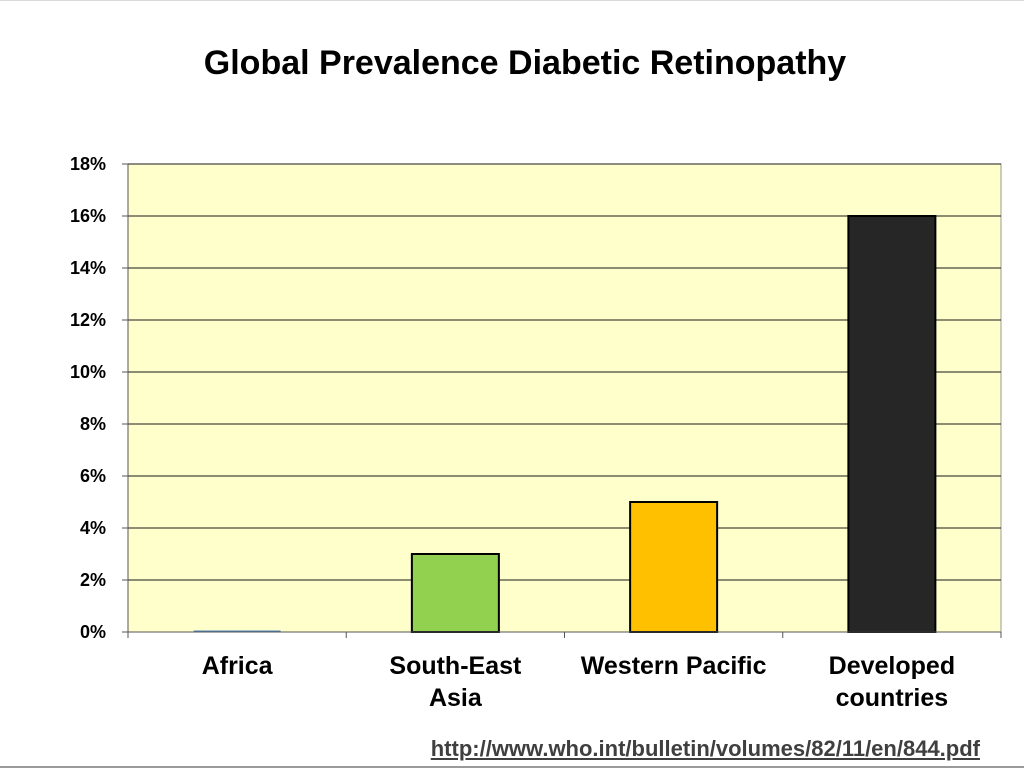 The image size is (1024, 768). What do you see at coordinates (93, 632) in the screenshot?
I see `y-tick-label: 0%` at bounding box center [93, 632].